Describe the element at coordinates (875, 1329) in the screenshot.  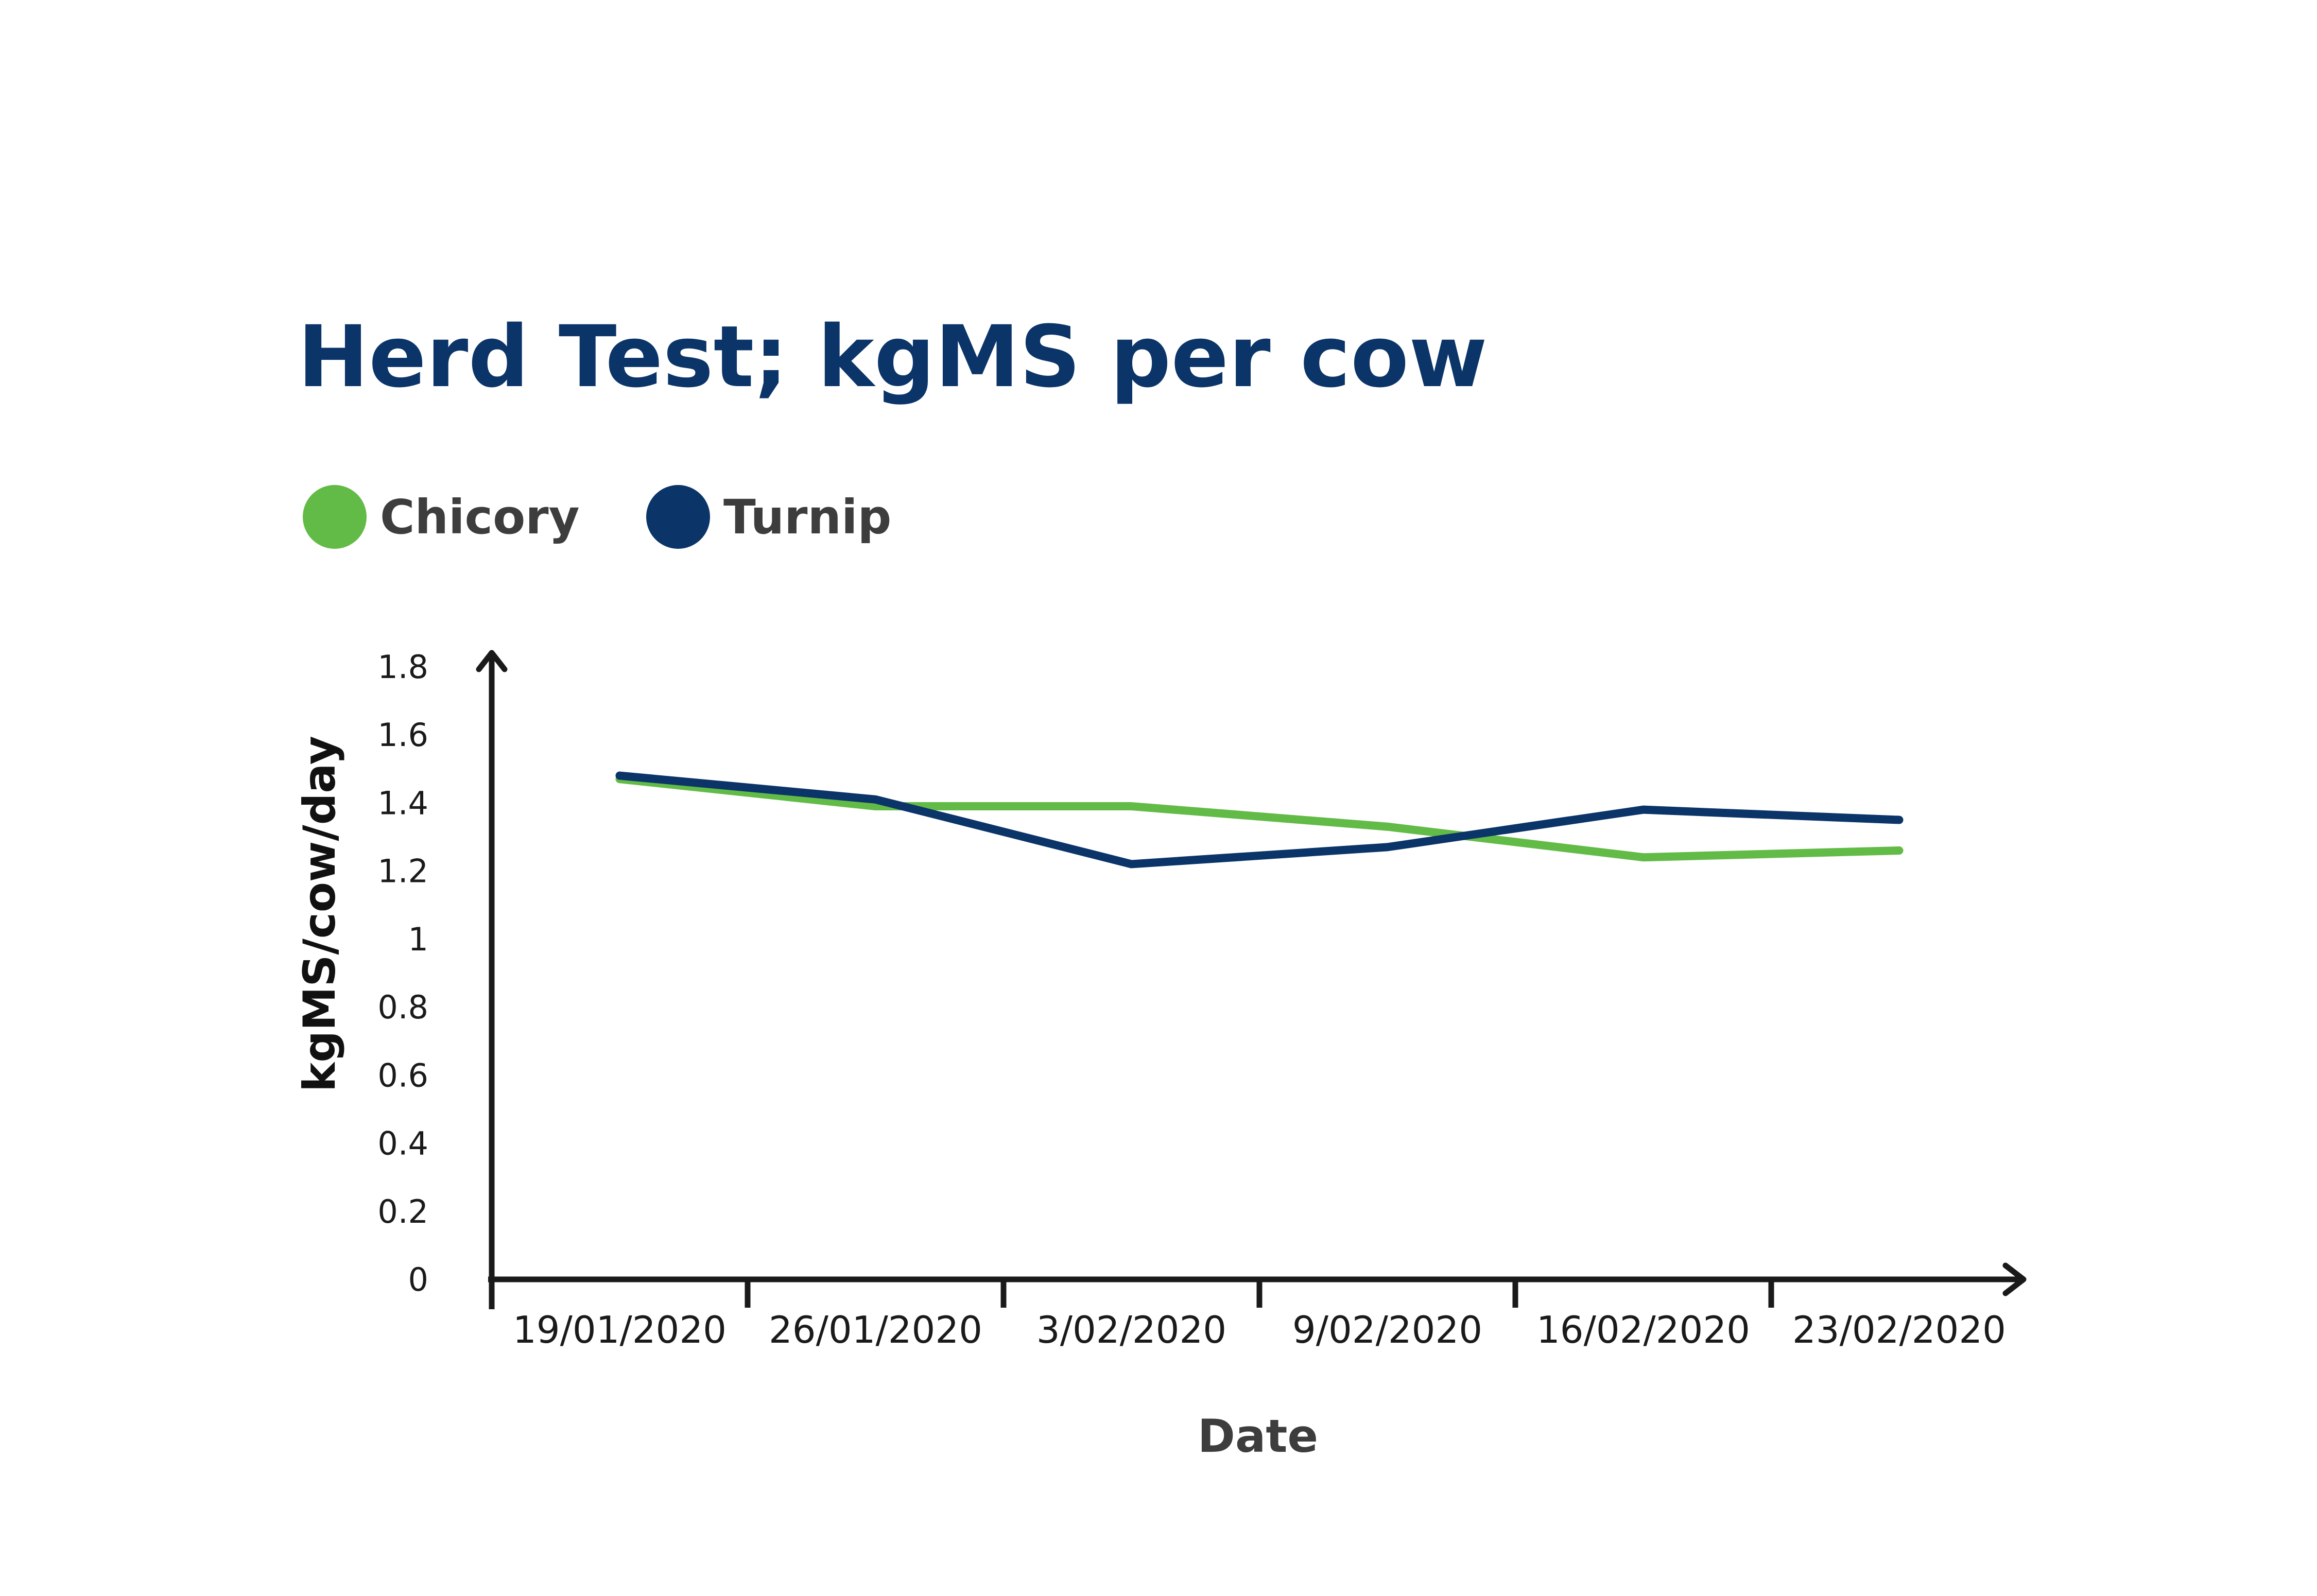
I see `x-tick-label: 26/01/2020` at that location.